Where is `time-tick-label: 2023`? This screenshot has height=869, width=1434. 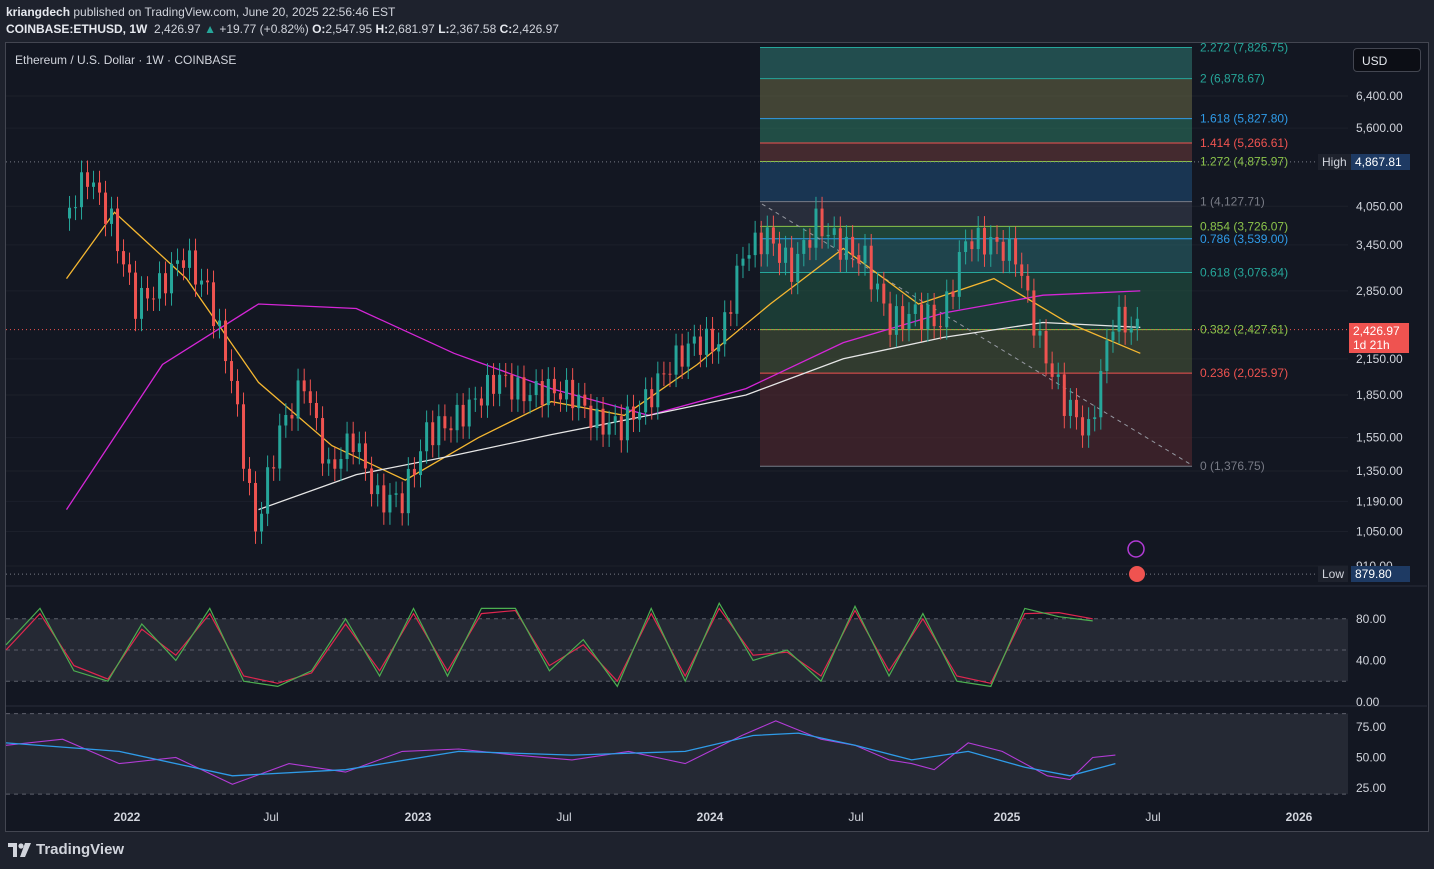
time-tick-label: 2023 is located at coordinates (418, 817).